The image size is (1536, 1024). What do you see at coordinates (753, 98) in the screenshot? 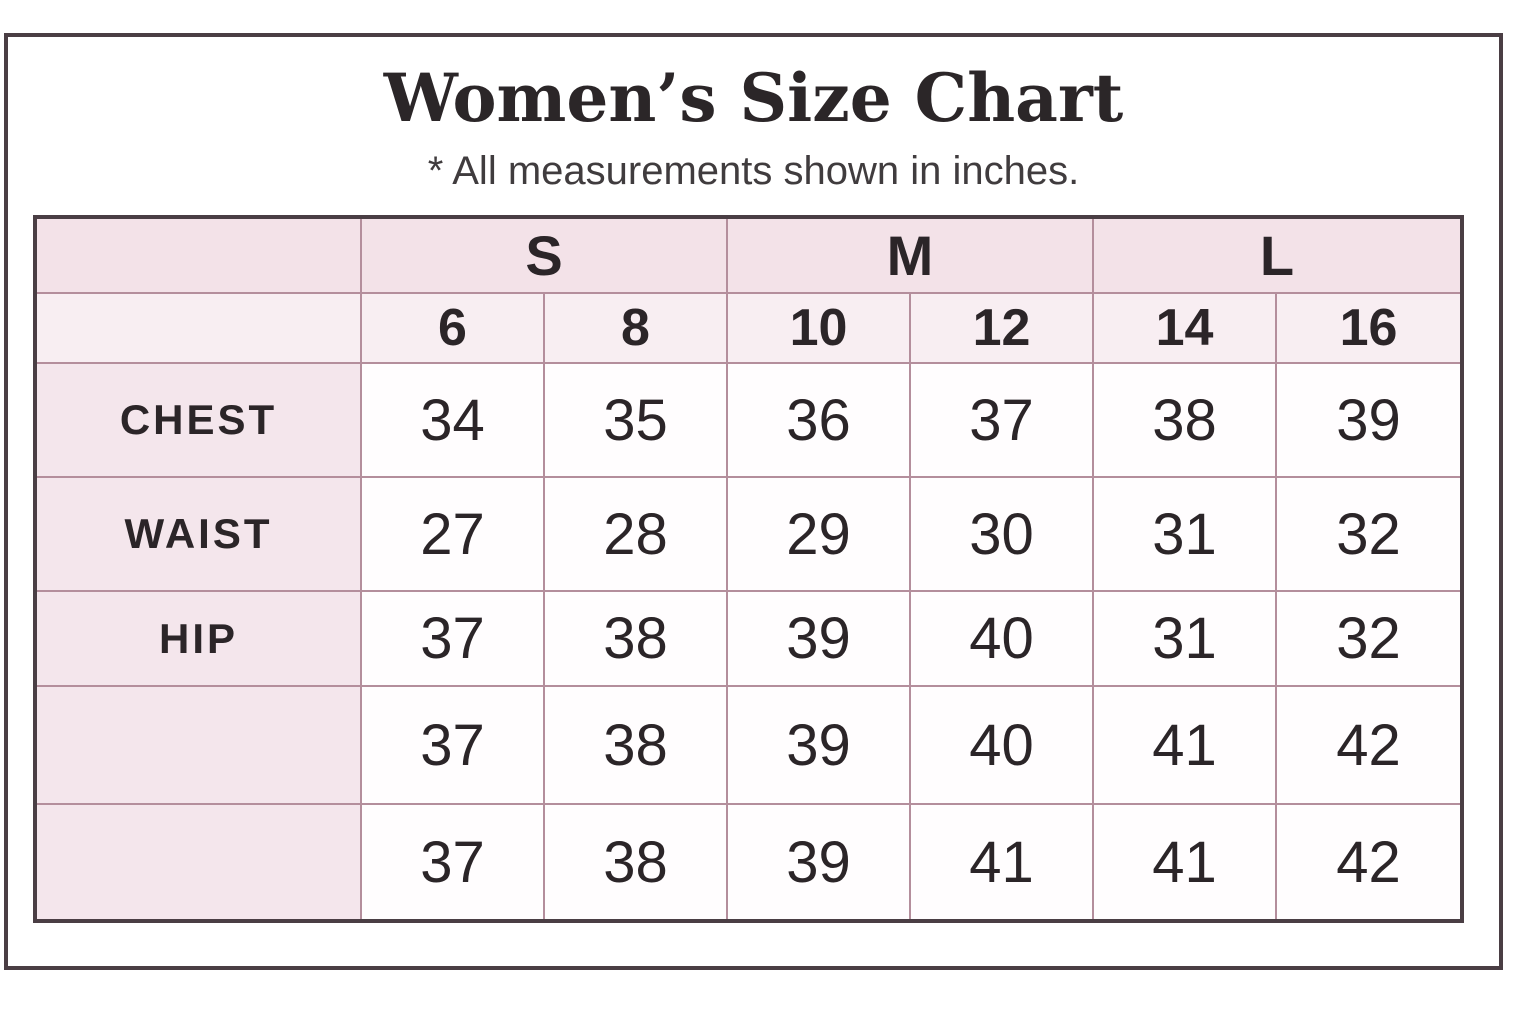
I see `page-title: Women’s Size Chart` at bounding box center [753, 98].